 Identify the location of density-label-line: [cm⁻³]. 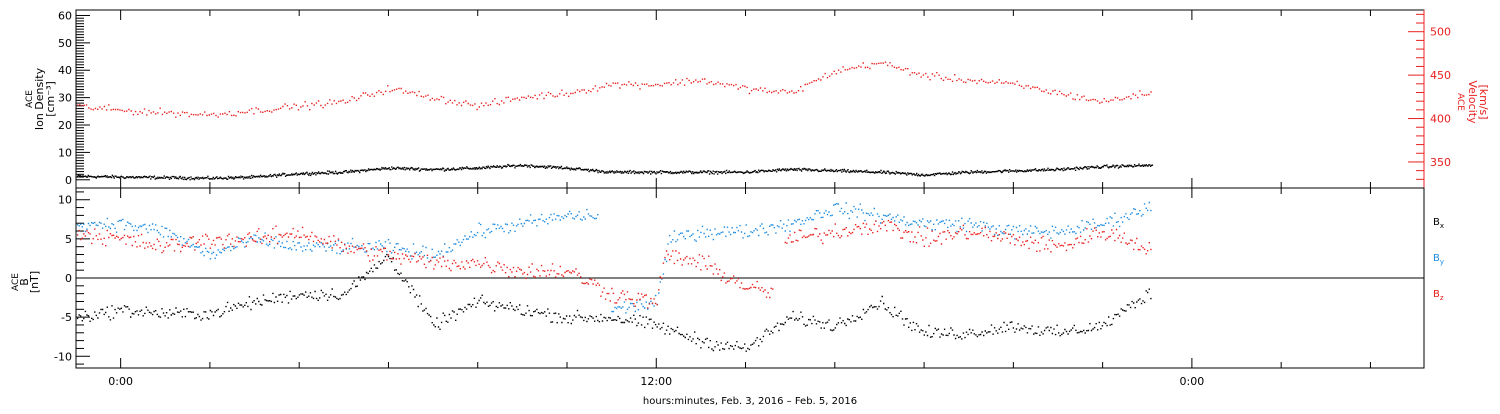
(50, 99).